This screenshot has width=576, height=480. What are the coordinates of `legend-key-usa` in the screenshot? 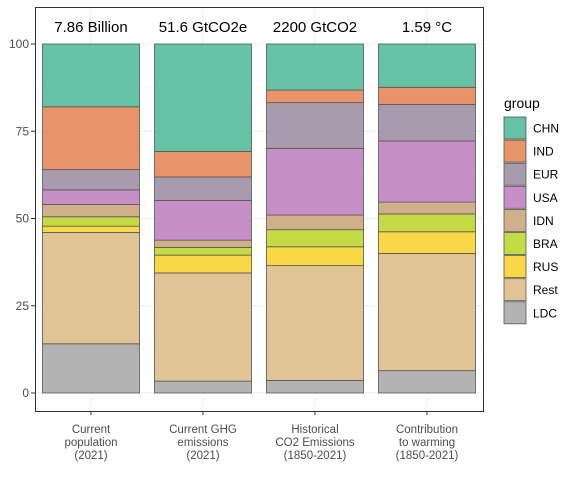 It's located at (515, 197).